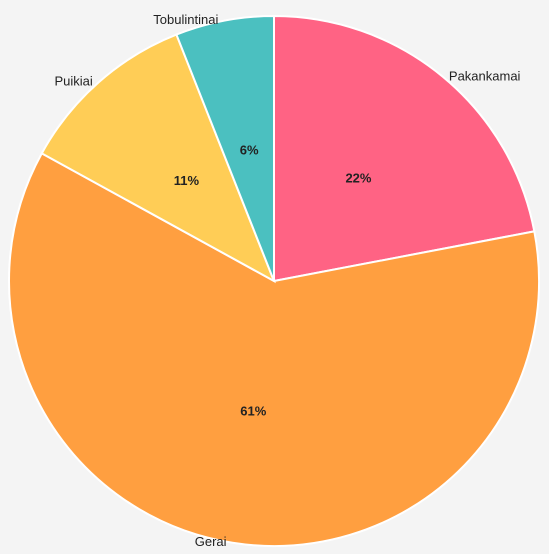  What do you see at coordinates (253, 410) in the screenshot?
I see `slice-percent: 61%` at bounding box center [253, 410].